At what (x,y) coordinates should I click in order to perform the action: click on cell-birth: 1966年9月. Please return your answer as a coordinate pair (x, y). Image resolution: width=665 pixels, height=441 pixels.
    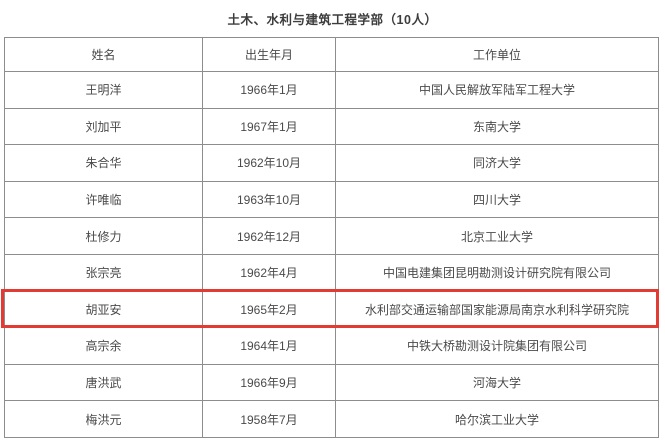
    Looking at the image, I should click on (269, 382).